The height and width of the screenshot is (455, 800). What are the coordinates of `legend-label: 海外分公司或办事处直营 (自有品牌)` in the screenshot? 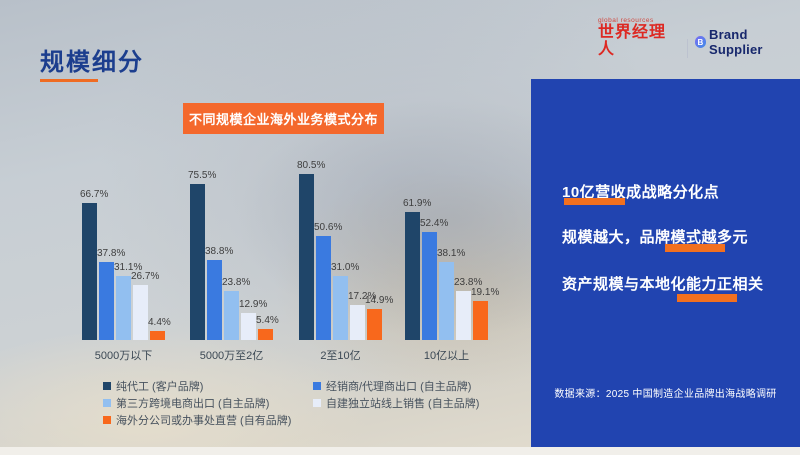 It's located at (204, 421).